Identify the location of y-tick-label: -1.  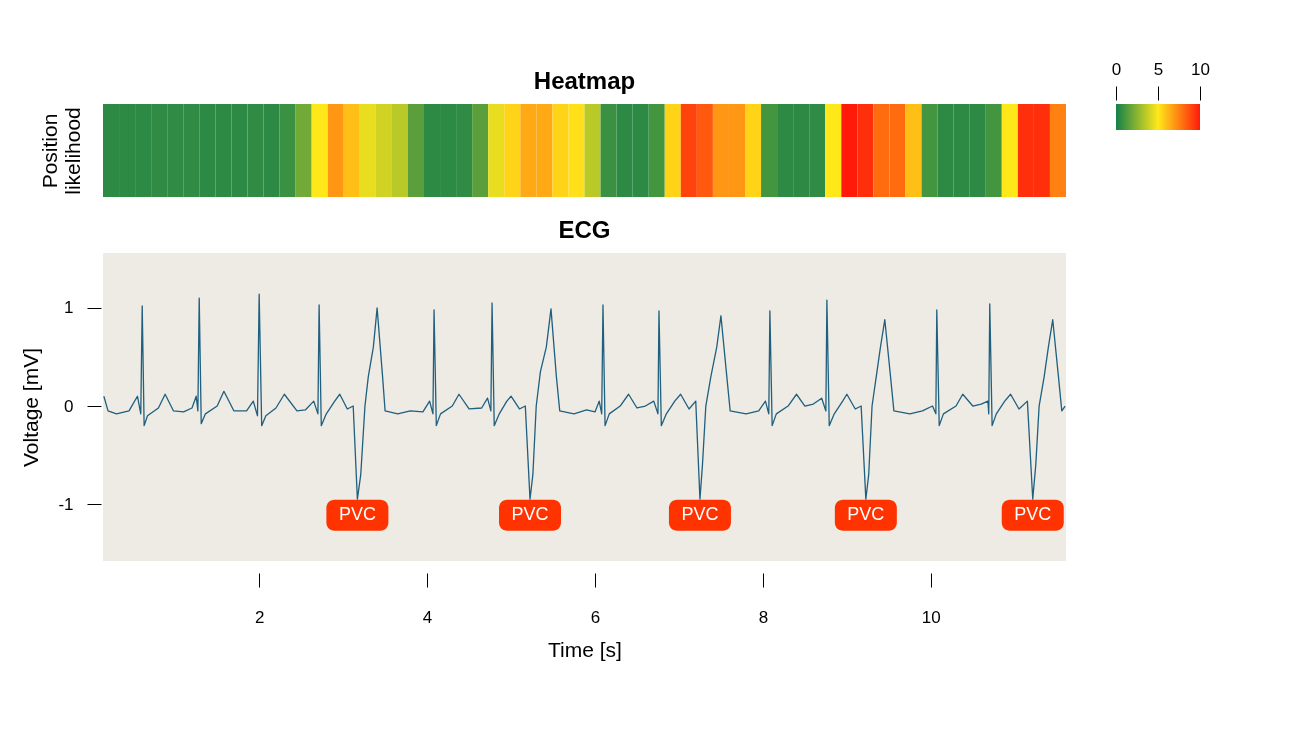
(66, 504).